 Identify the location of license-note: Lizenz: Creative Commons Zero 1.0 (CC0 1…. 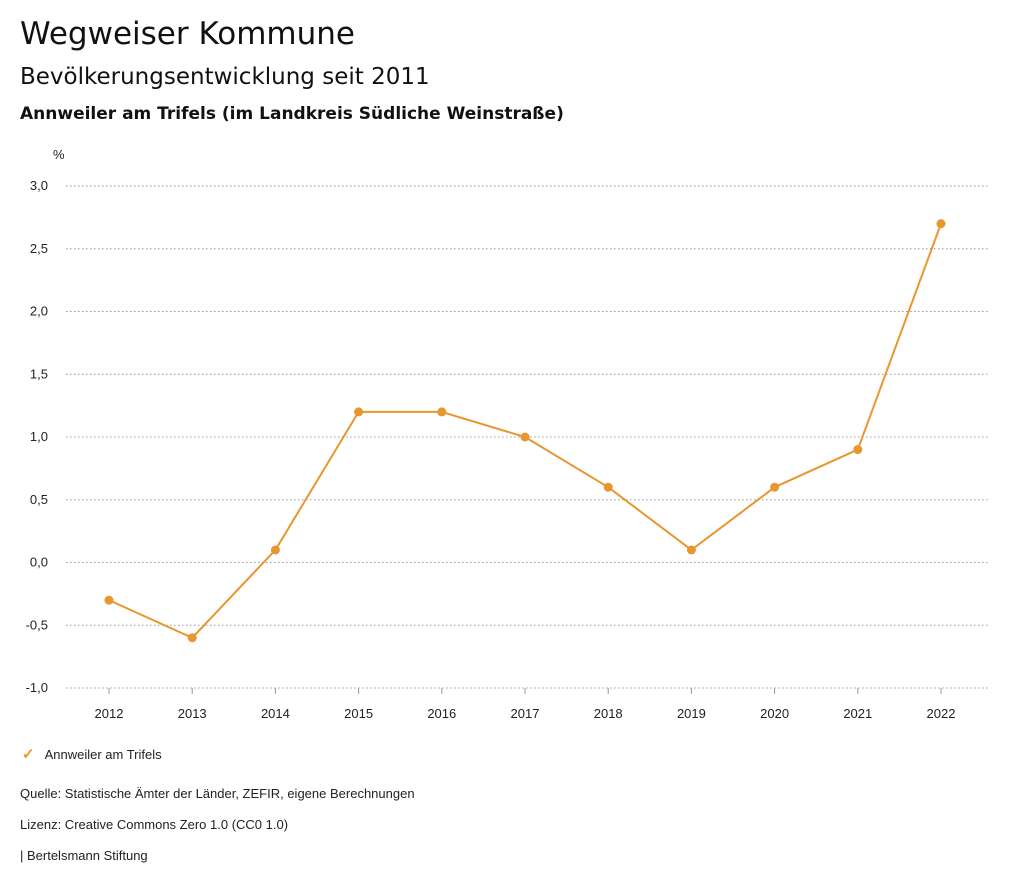
(154, 824).